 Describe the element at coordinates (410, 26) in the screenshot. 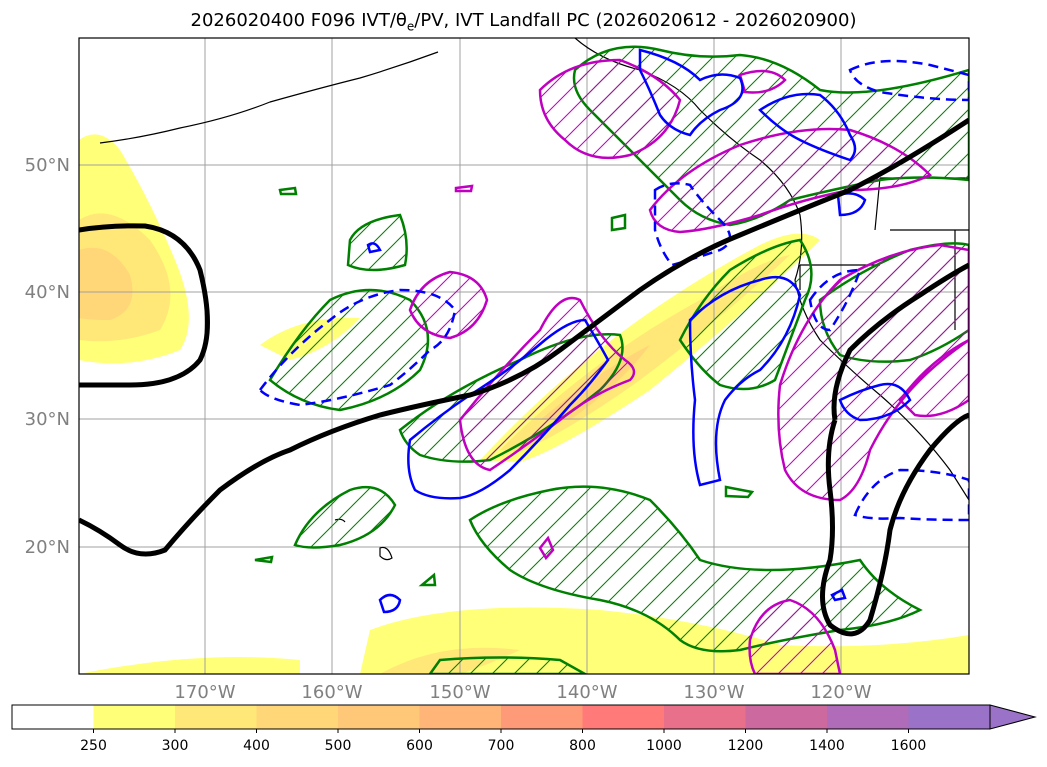

I see `title-theta-subscript: e` at that location.